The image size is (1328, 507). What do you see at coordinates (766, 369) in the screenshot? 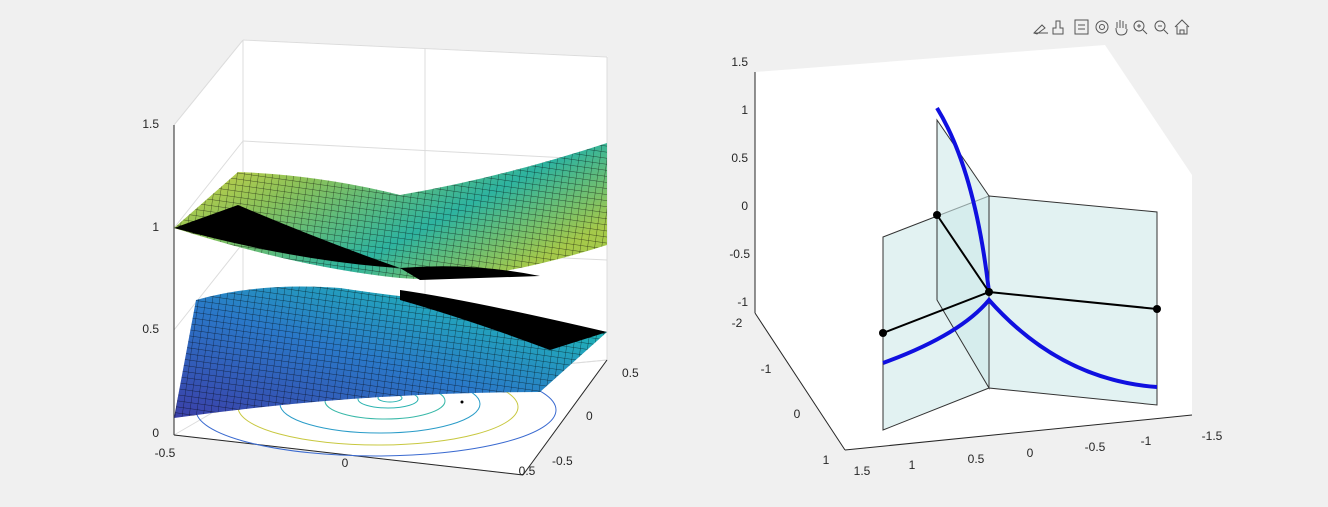
I see `y-tick-label: -1` at bounding box center [766, 369].